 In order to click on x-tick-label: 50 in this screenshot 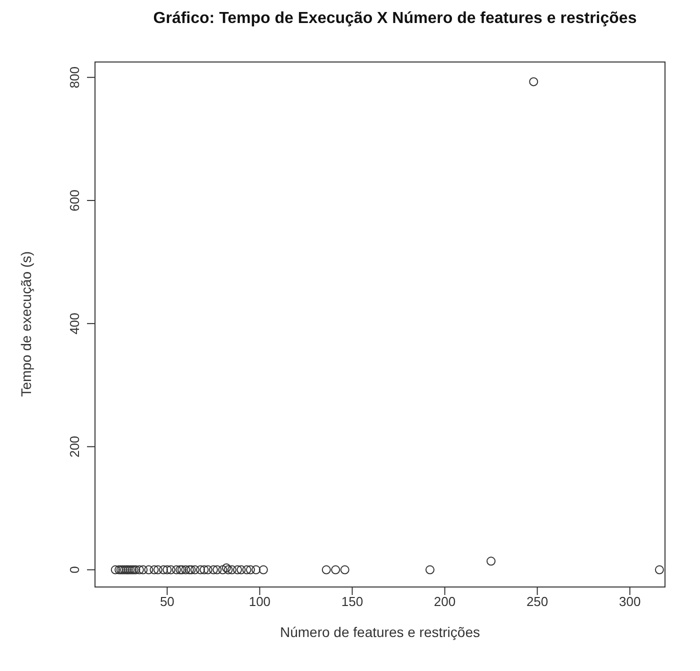, I will do `click(167, 602)`.